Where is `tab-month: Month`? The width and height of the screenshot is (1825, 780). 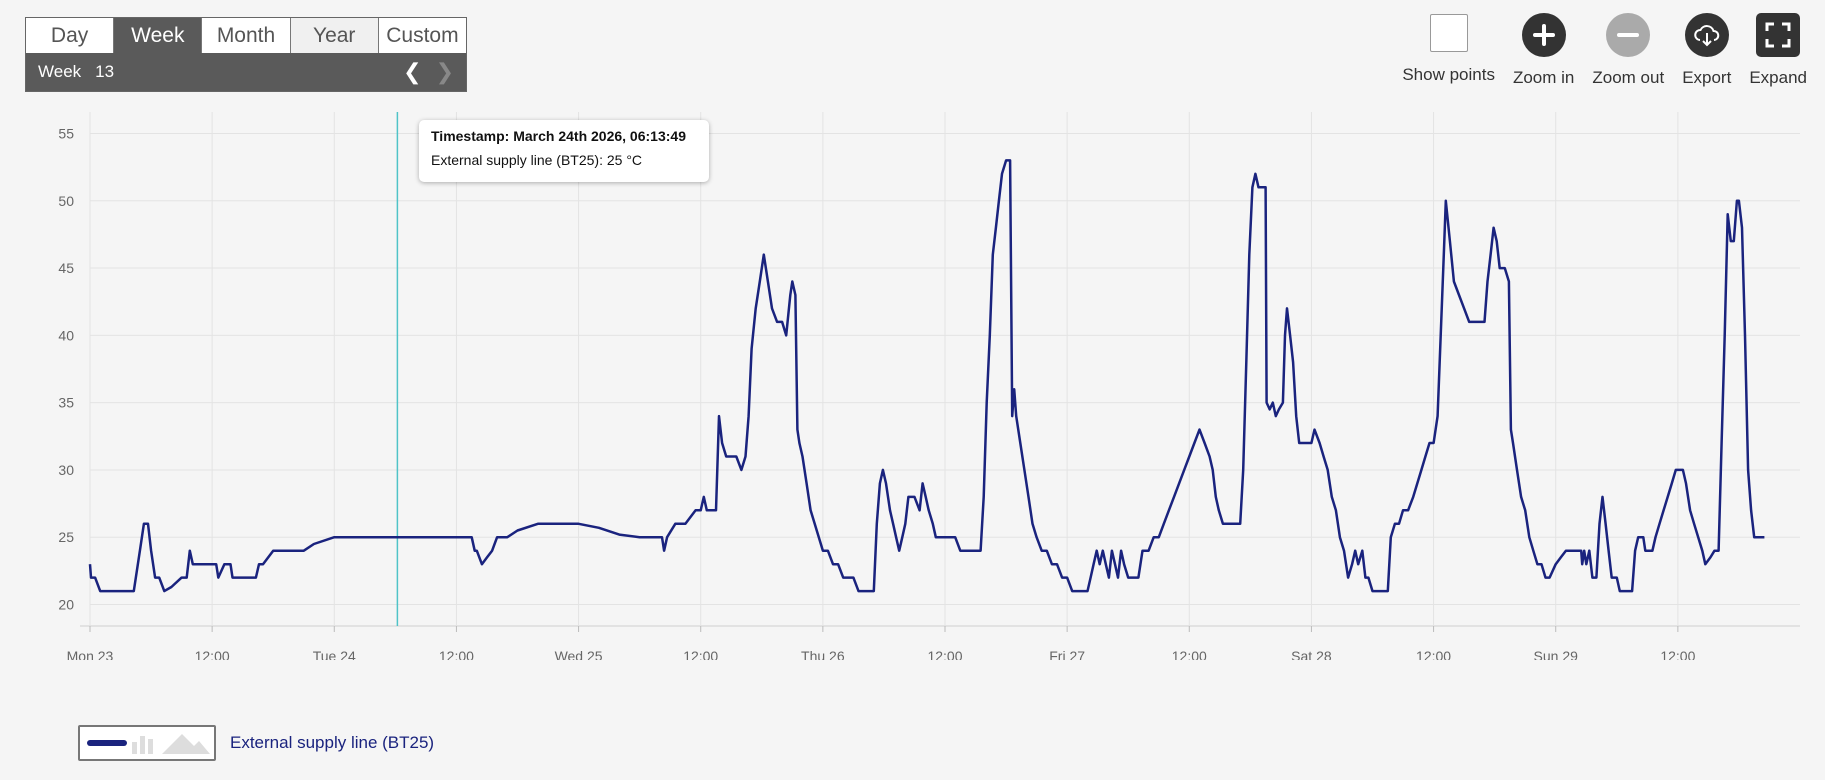
tab-month: Month is located at coordinates (246, 35).